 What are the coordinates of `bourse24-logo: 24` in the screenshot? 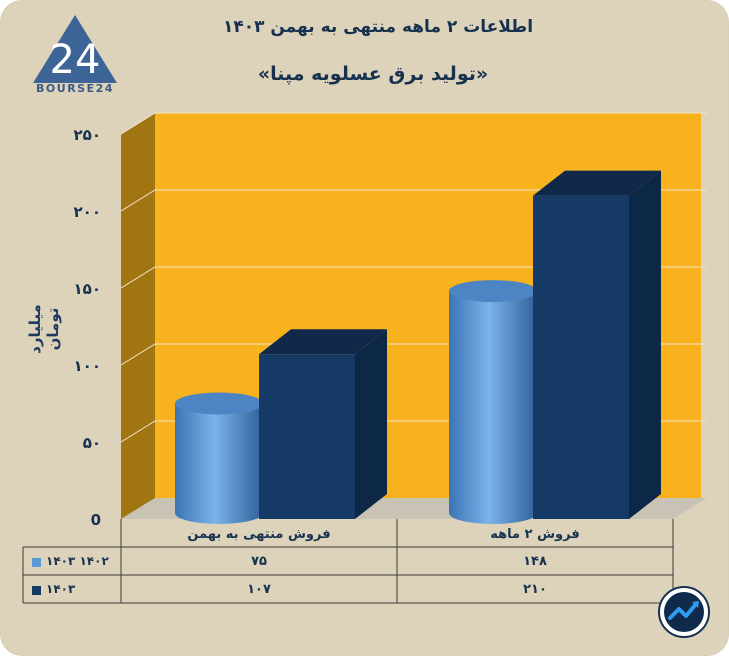 It's located at (75, 49).